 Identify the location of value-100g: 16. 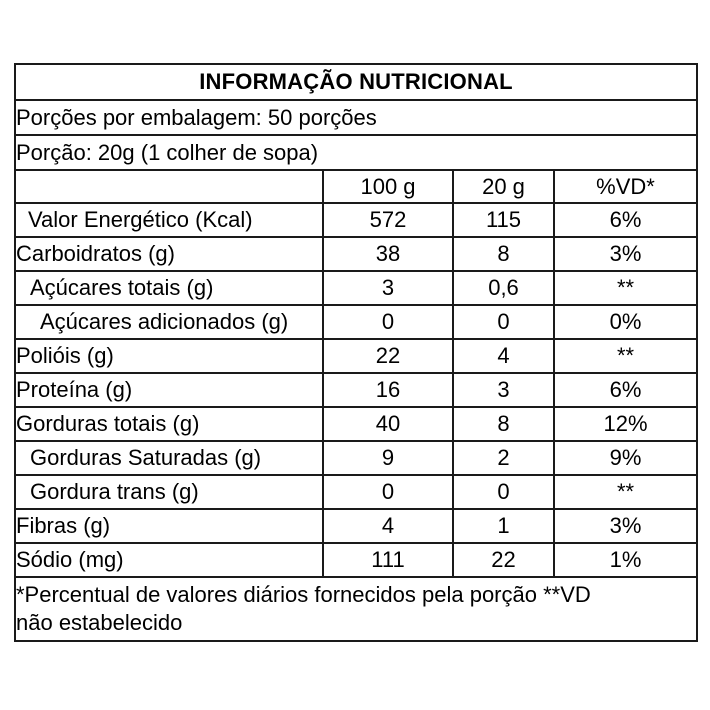
(388, 390).